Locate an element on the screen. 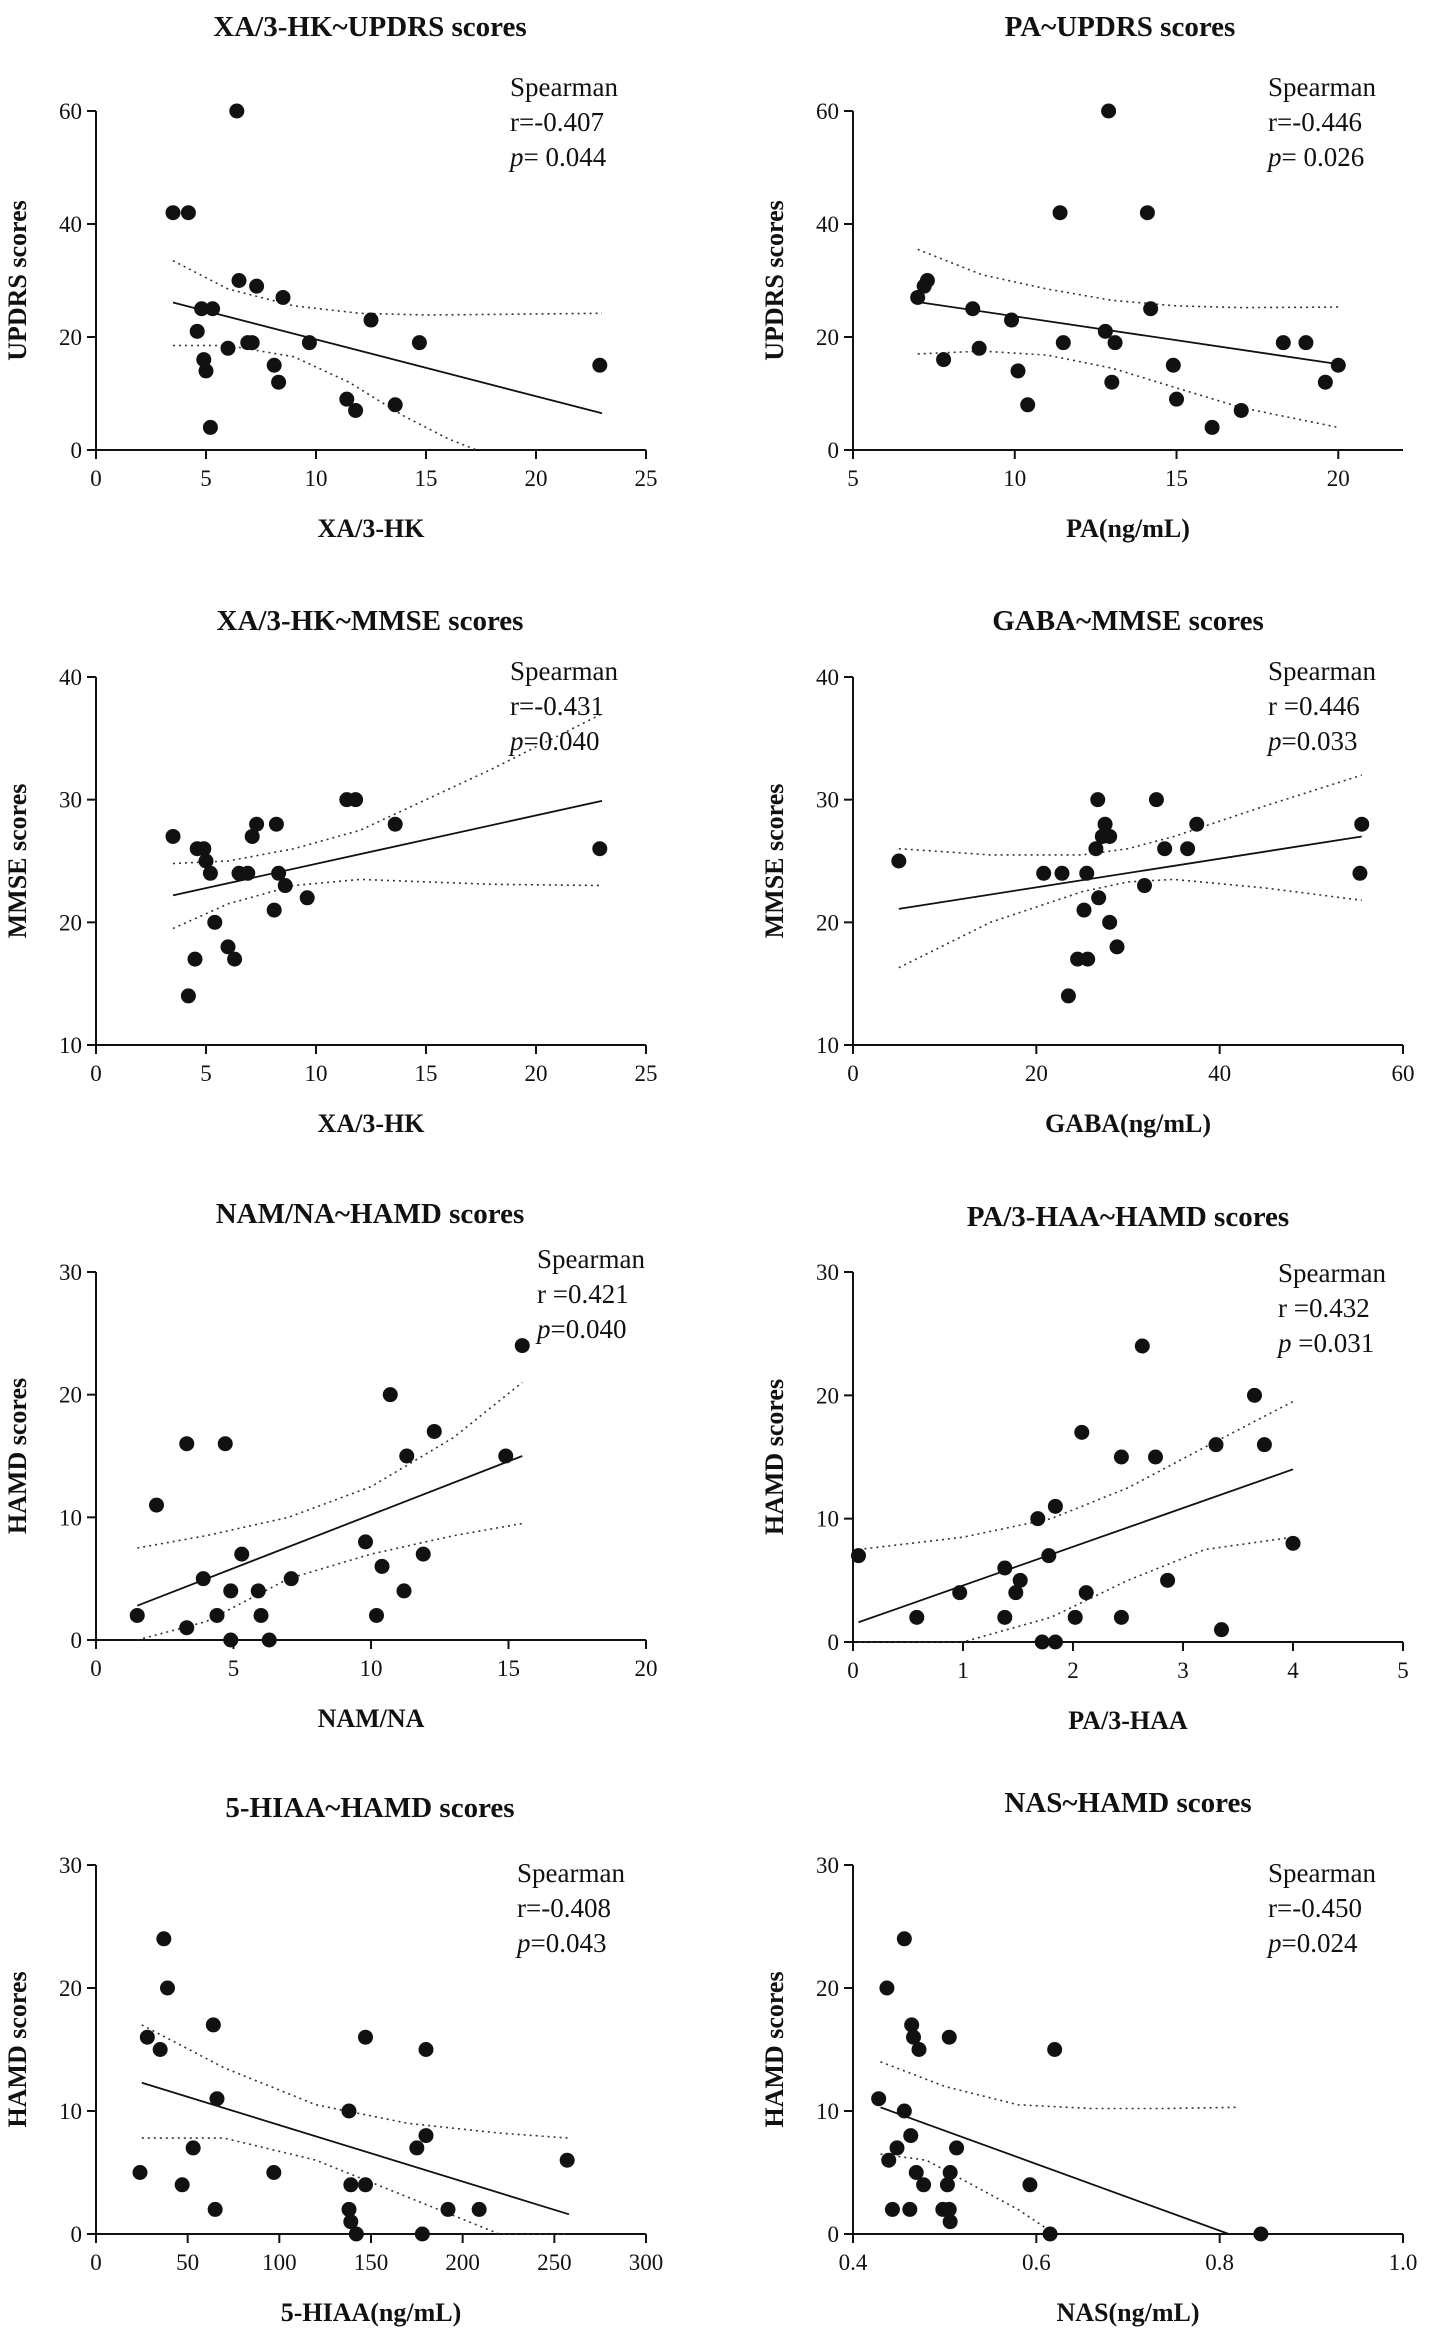 The width and height of the screenshot is (1430, 2345). x-tick-label: 2 is located at coordinates (1073, 1670).